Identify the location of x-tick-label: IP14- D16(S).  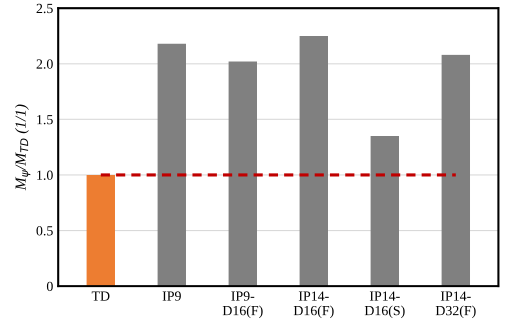
(384, 304).